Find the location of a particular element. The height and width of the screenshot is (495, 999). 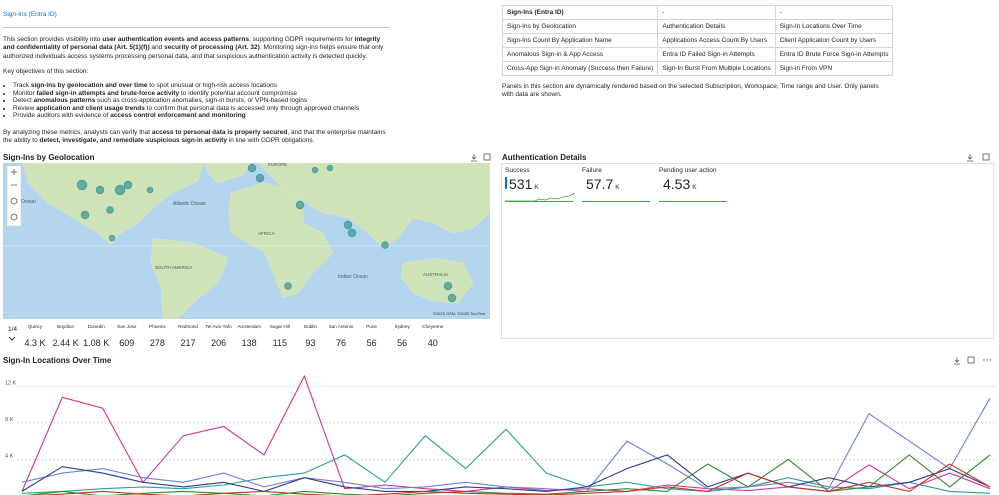

tile-value: 76 is located at coordinates (340, 343).